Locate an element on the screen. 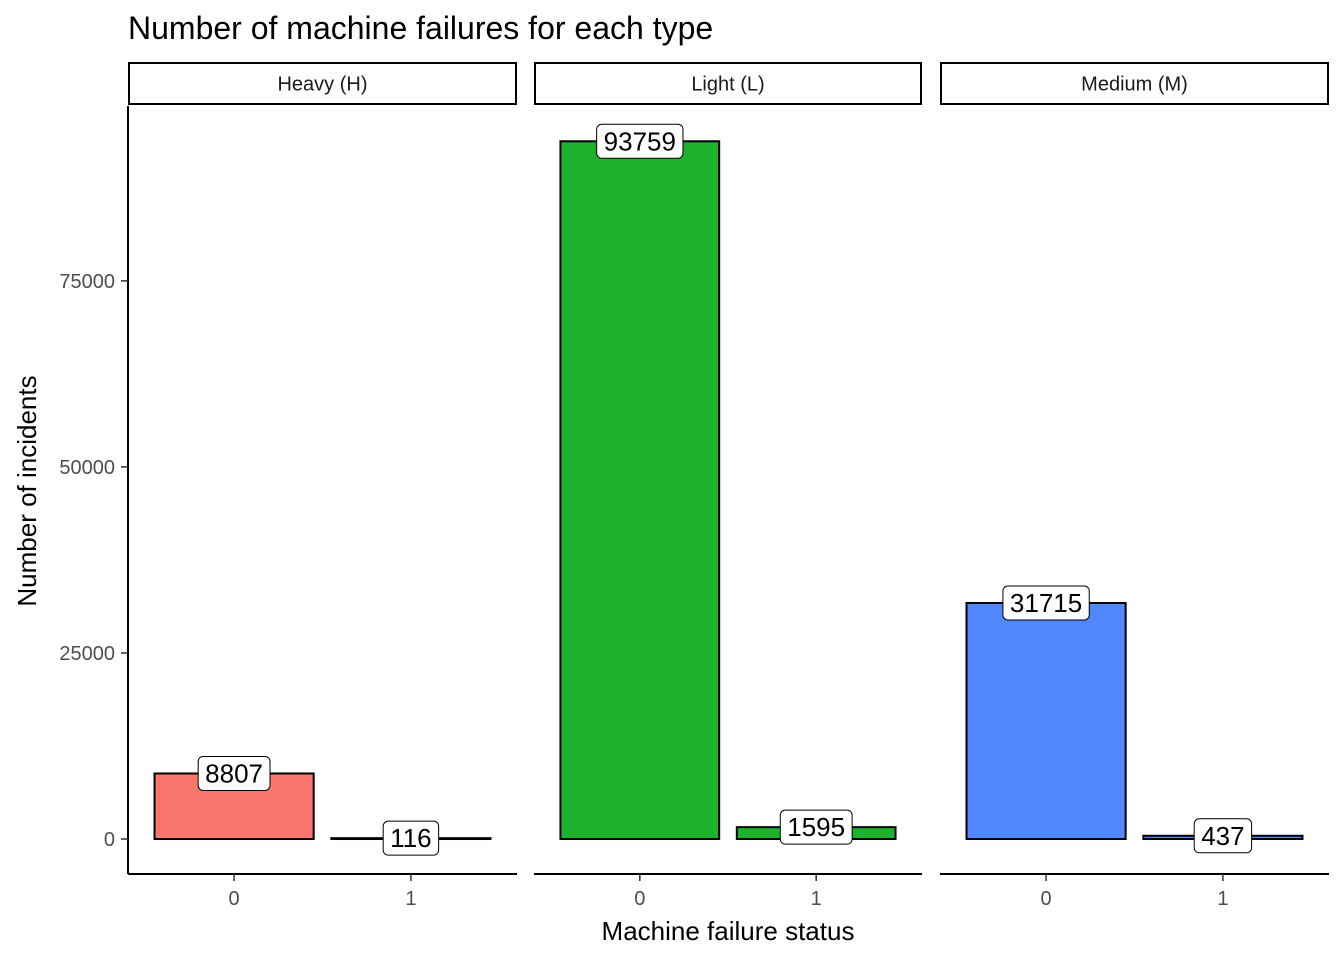  facet-strip-label: Heavy (H) is located at coordinates (322, 85).